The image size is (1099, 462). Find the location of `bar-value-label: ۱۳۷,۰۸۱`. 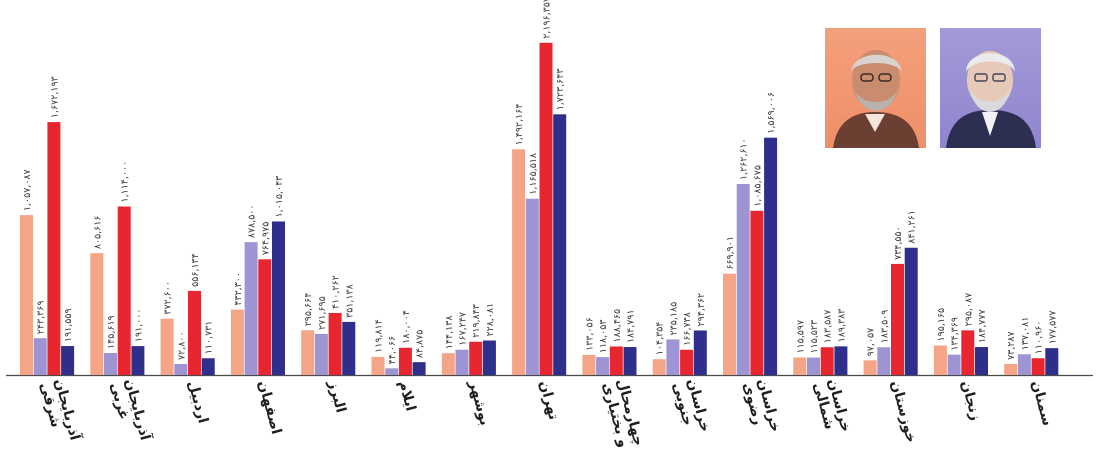

bar-value-label: ۱۳۷,۰۸۱ is located at coordinates (1025, 334).